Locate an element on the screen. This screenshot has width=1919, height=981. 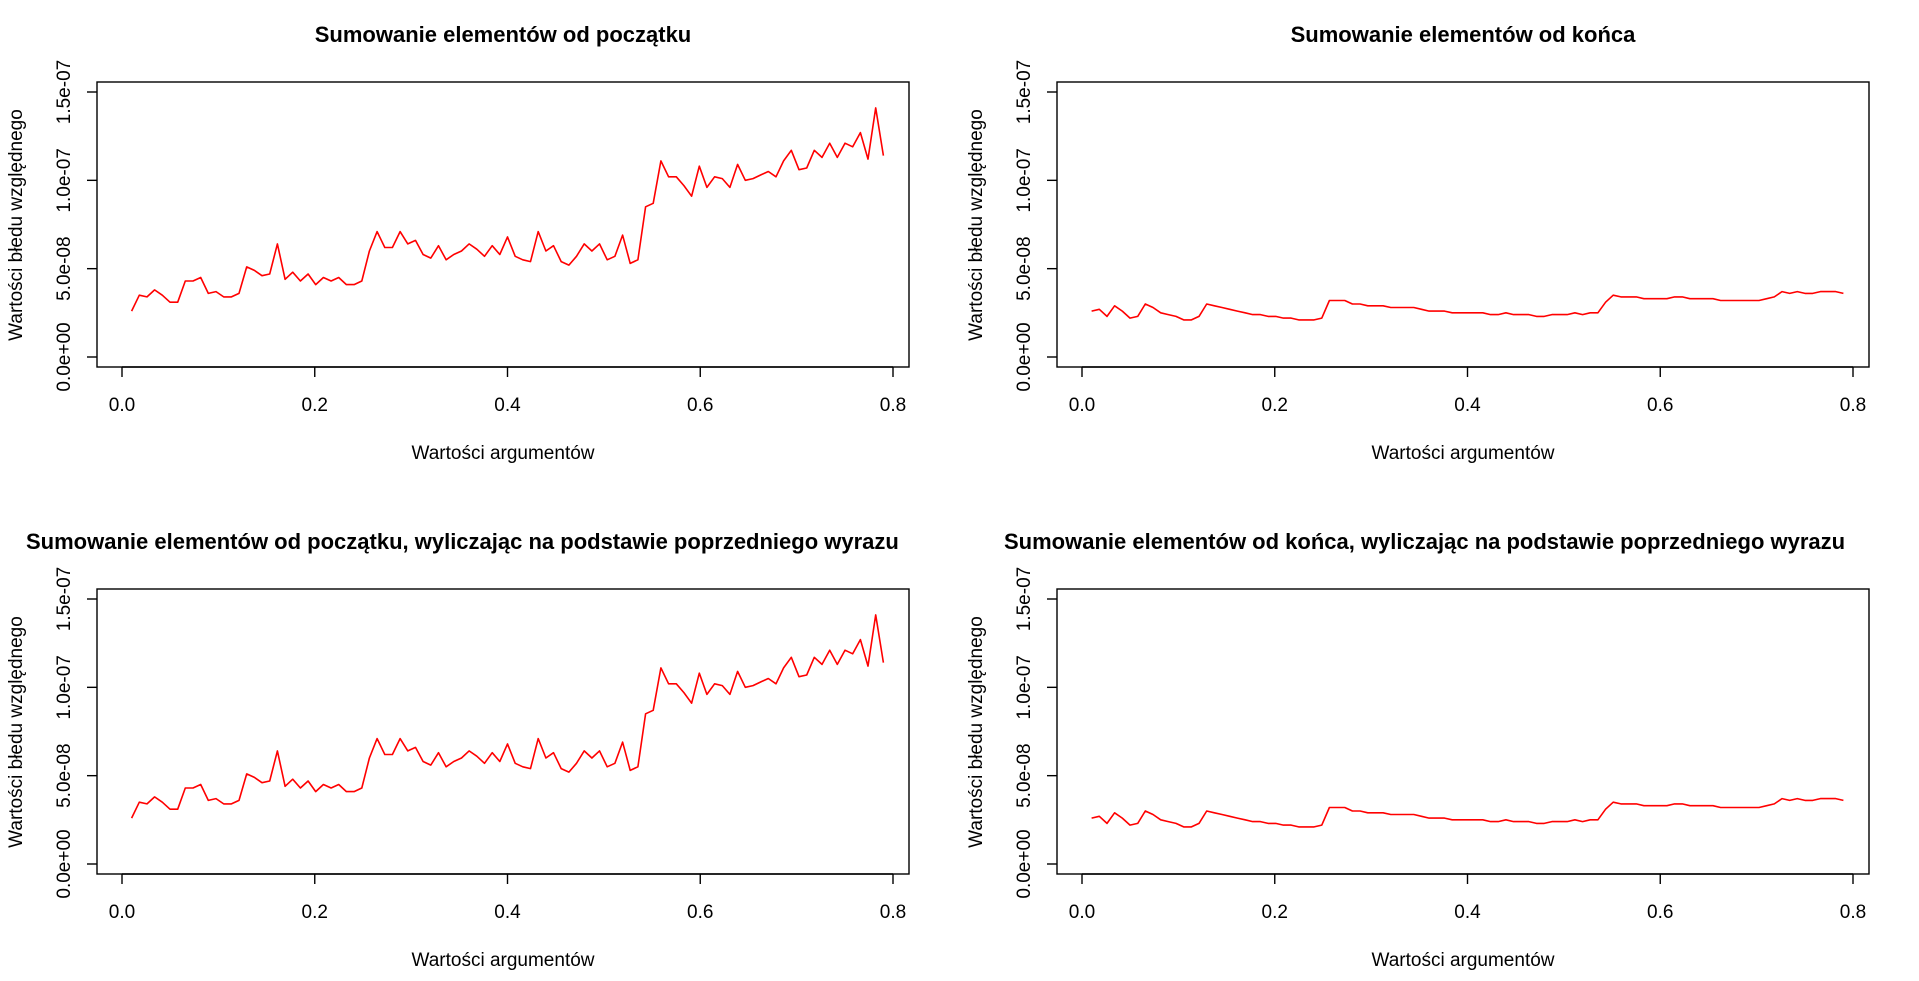
chart-title: Sumowanie elementów od początku is located at coordinates (503, 34).